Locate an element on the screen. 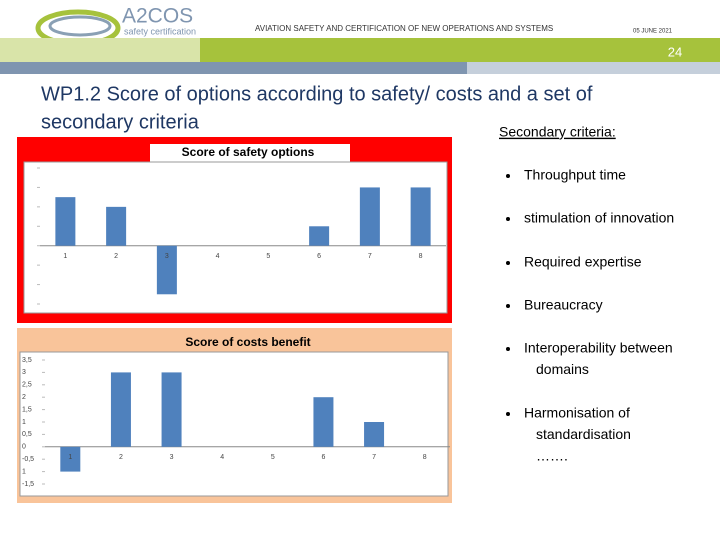  y-tick-label: 4 is located at coordinates (28, 168).